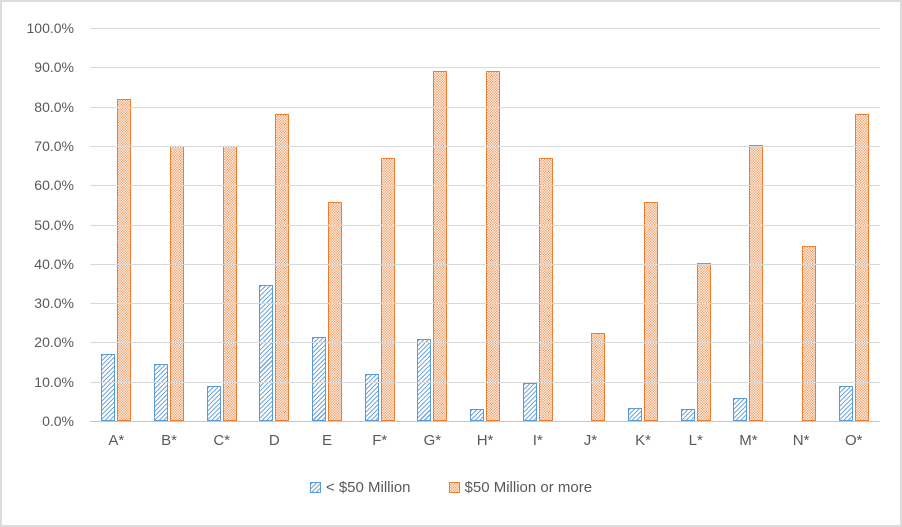  I want to click on legend-swatch-50-million-or-more, so click(454, 487).